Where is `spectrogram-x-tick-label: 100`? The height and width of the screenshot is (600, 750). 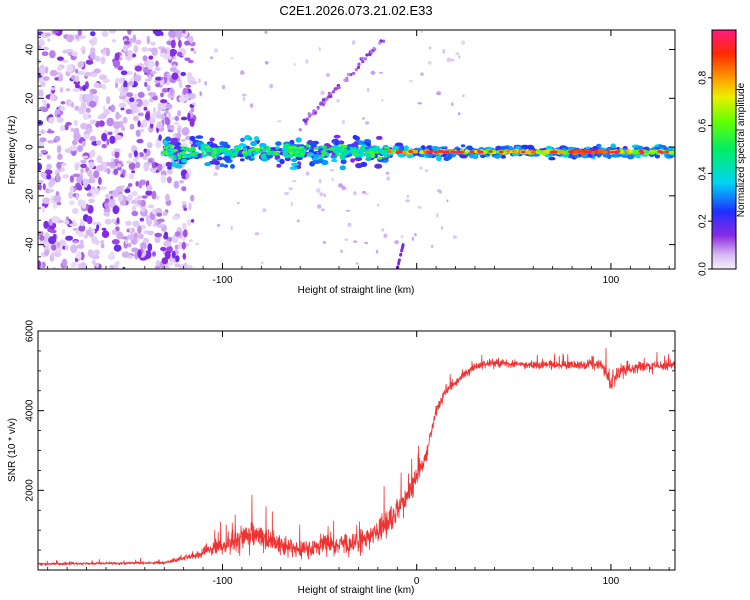
spectrogram-x-tick-label: 100 is located at coordinates (611, 280).